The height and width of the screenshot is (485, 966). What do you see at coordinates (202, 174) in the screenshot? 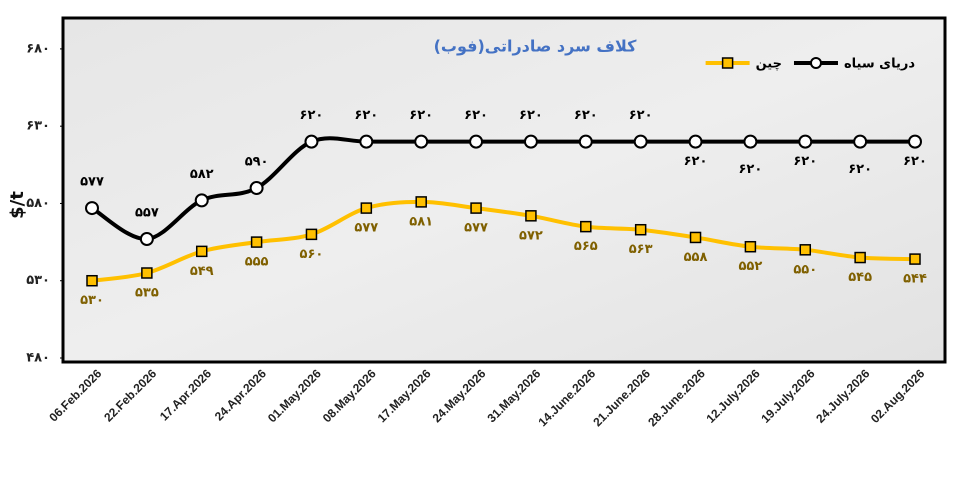
I see `value-label: ۵۸۲` at bounding box center [202, 174].